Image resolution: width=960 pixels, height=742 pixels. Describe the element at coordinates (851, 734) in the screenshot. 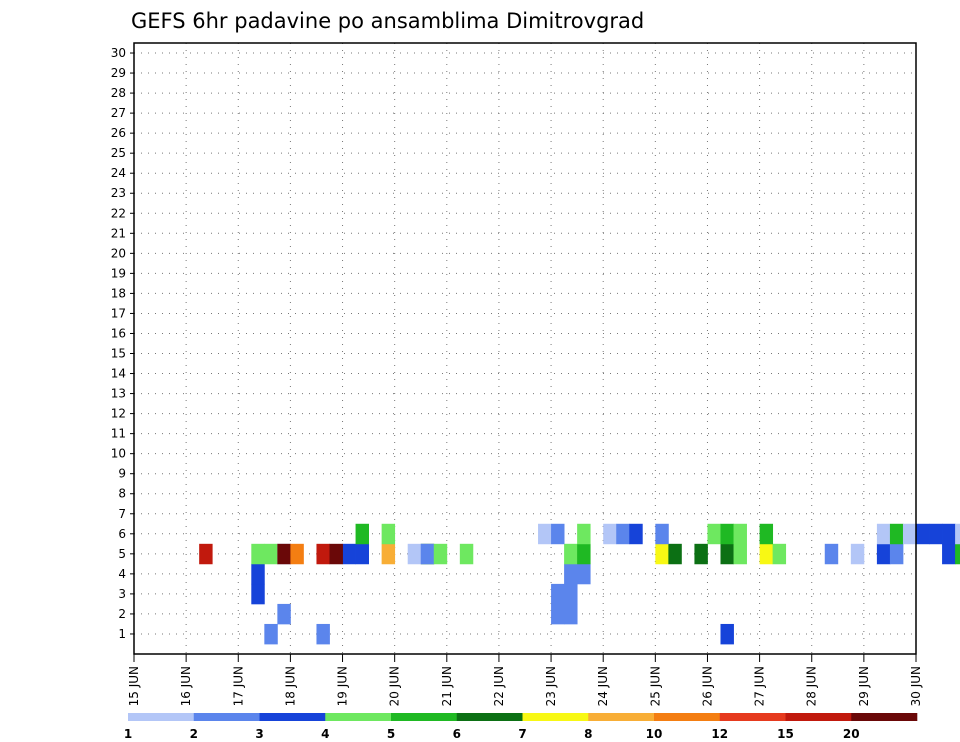

I see `colorbar-label: 20` at that location.